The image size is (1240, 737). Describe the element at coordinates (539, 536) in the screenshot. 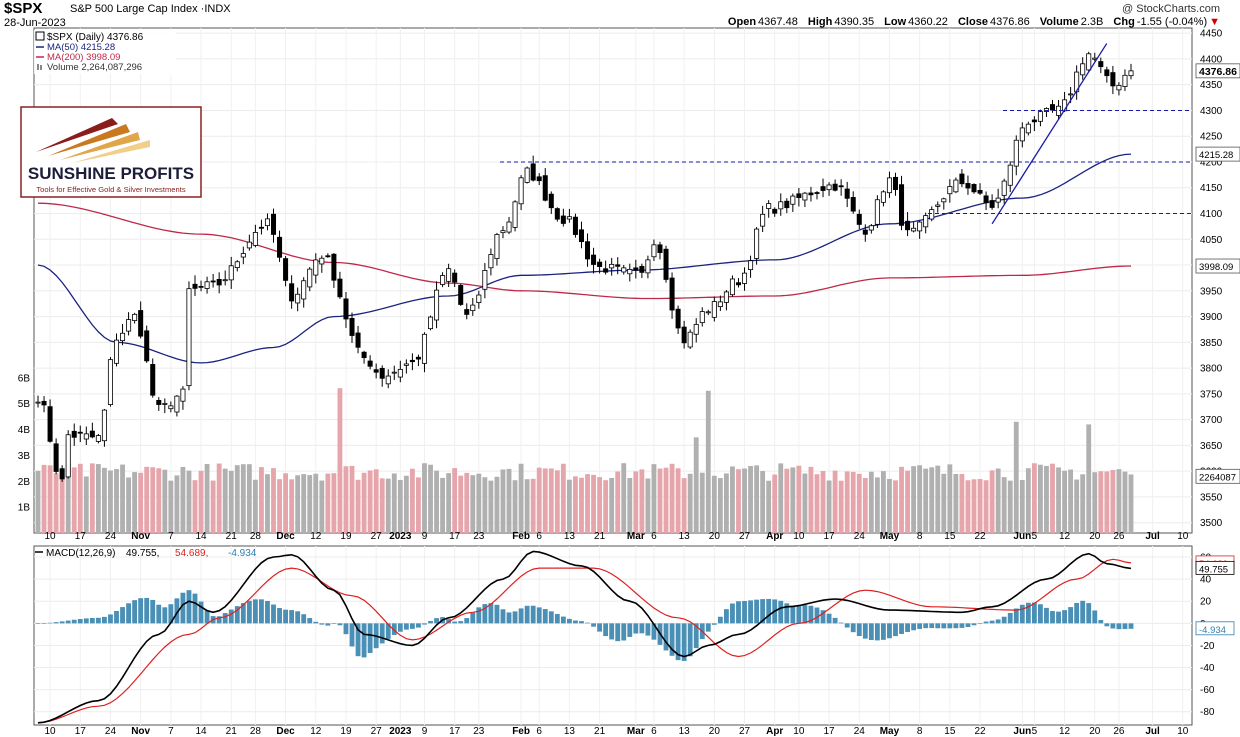

I see `x-tick-label: 6` at that location.